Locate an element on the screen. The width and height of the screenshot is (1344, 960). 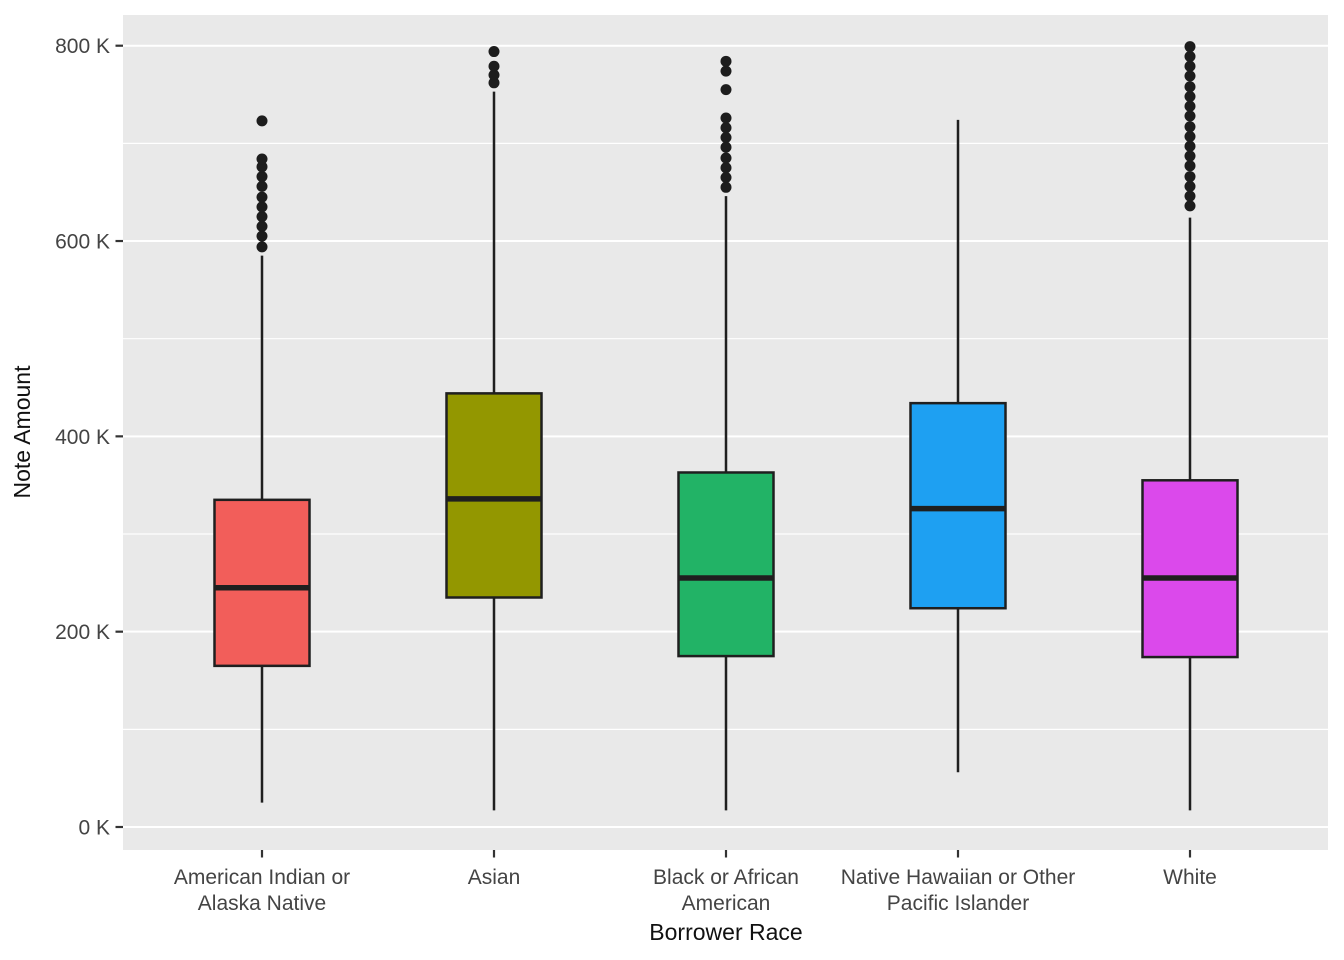
boxplot-american-indian-or-alaska-native is located at coordinates (262, 459).